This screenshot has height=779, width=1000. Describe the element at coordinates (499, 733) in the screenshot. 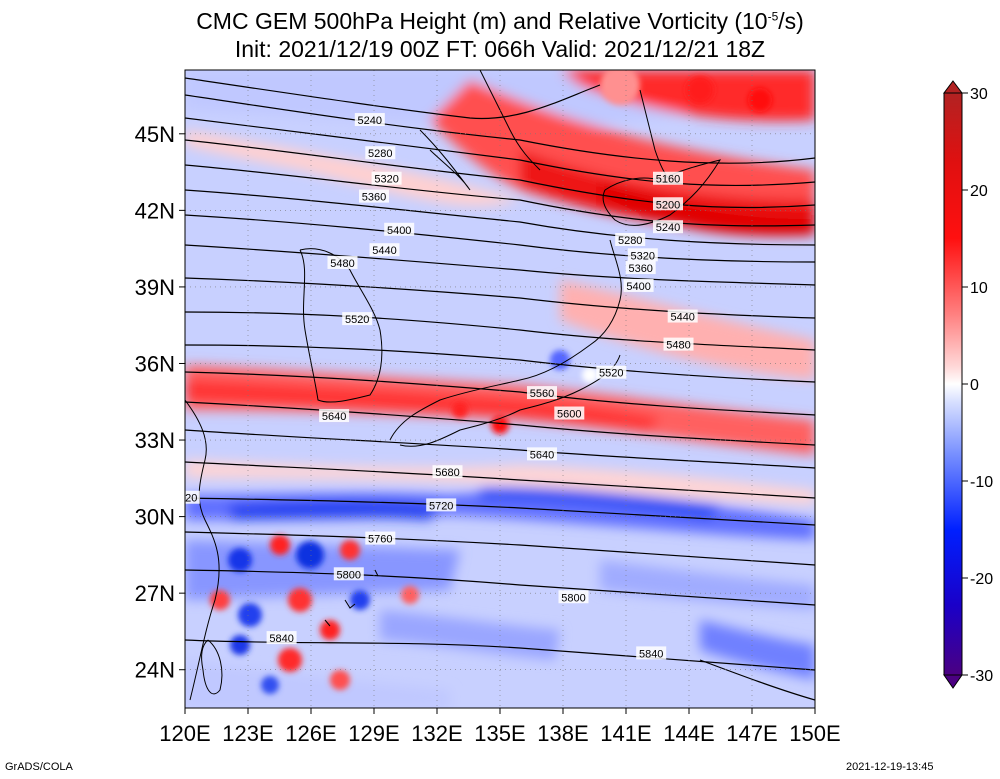

I see `lon-tick-label: 135E` at that location.